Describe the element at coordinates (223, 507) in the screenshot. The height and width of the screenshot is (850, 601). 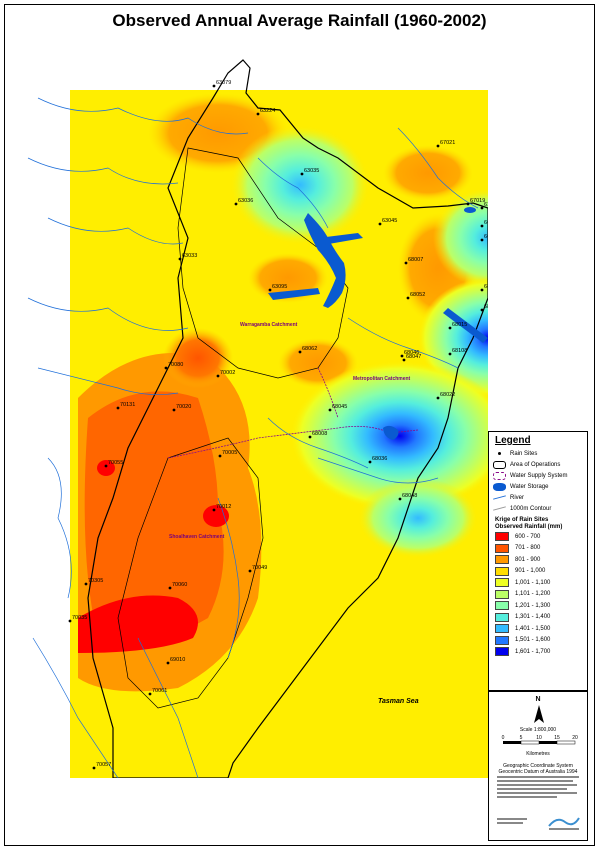
I see `rain-site-label: 70012` at that location.